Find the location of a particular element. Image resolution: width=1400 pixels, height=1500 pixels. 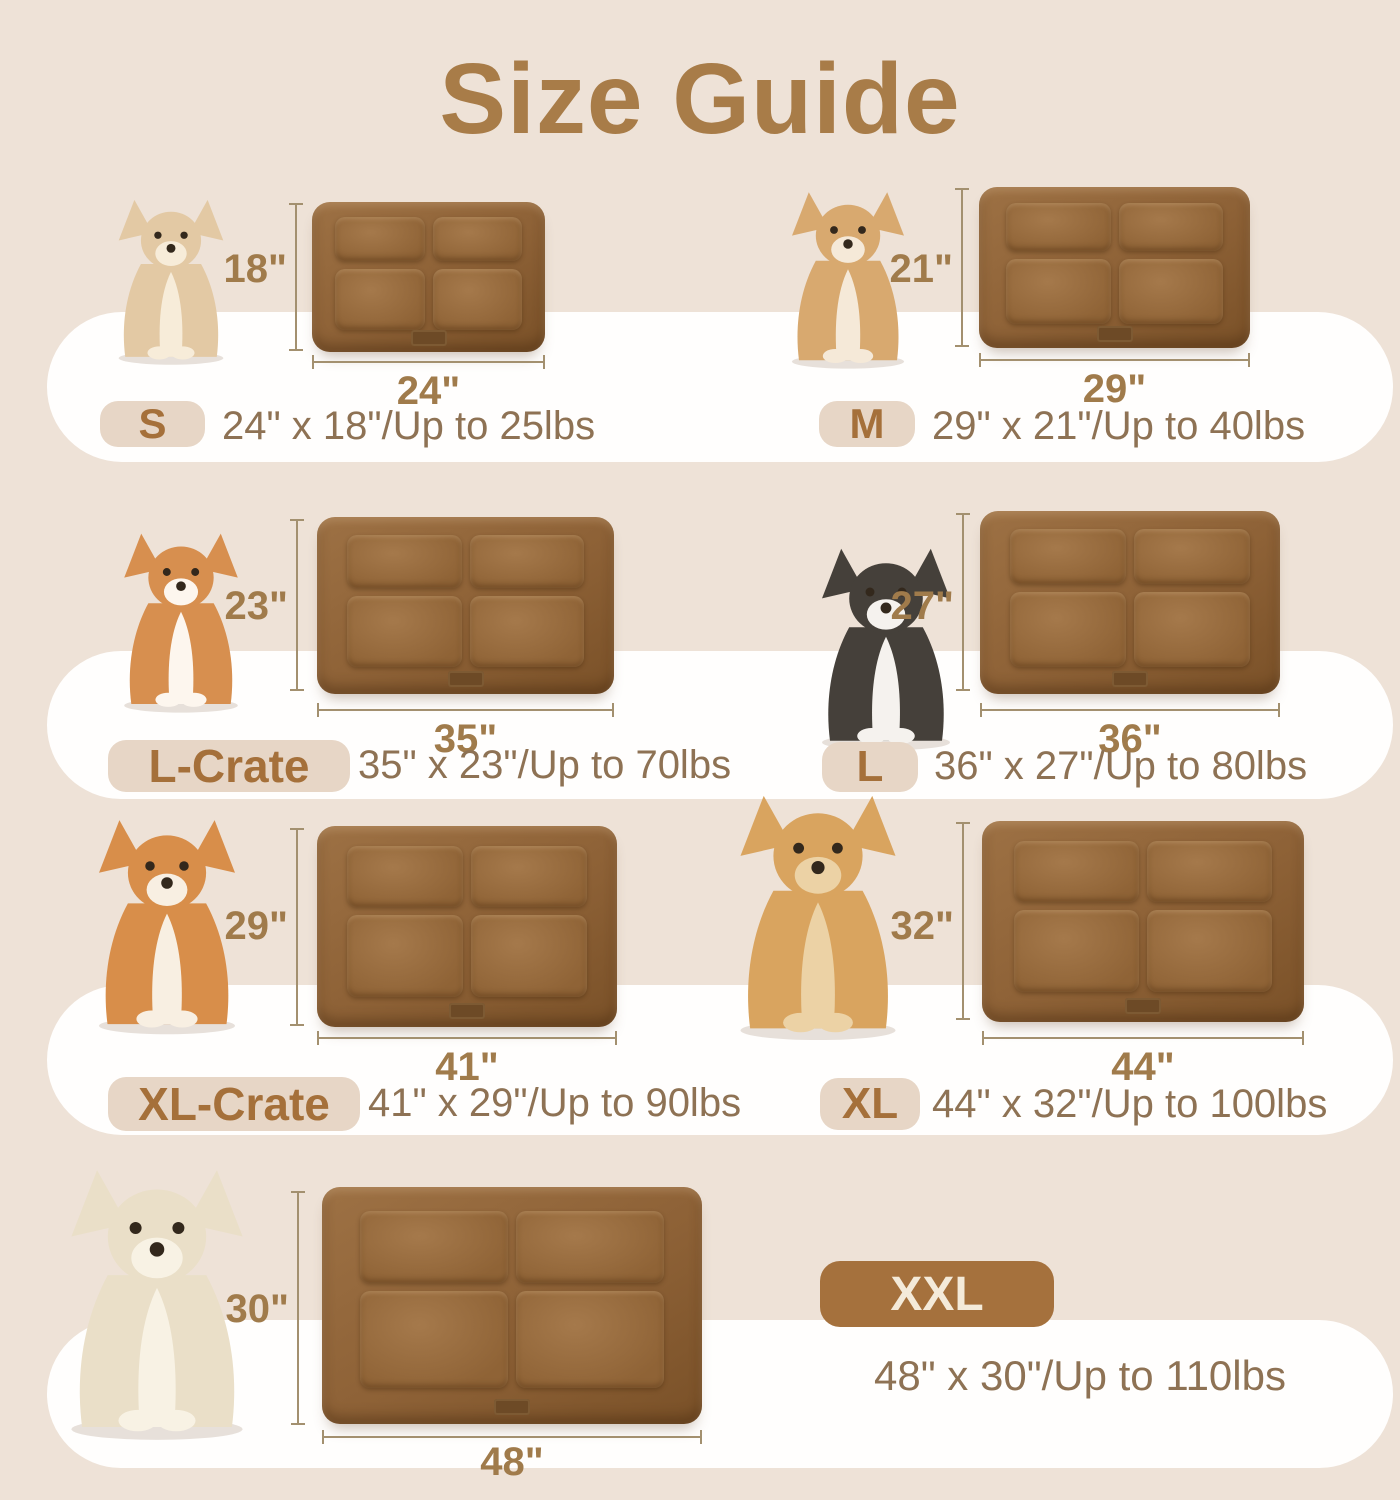

dog-photo-corgi is located at coordinates (181, 600).